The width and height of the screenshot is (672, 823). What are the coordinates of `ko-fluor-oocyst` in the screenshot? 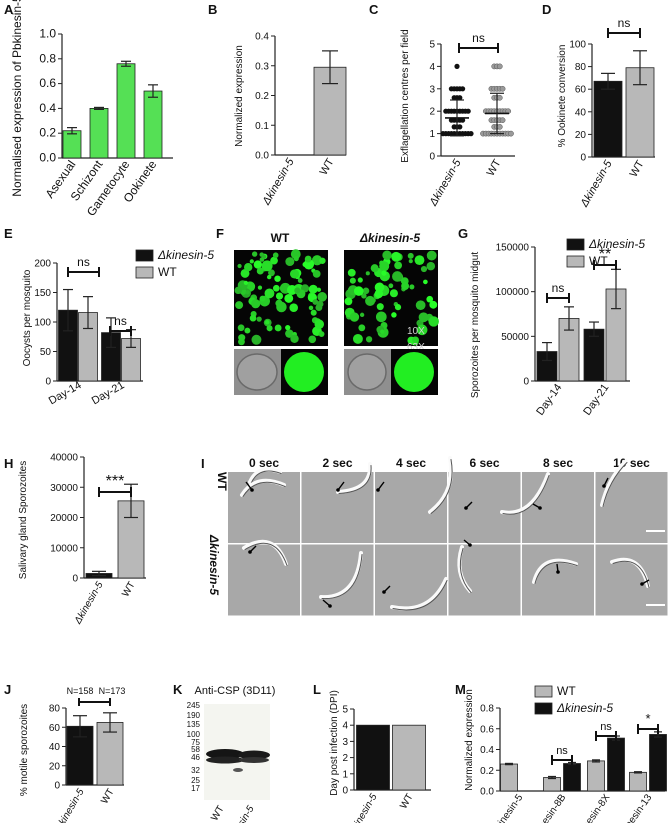 It's located at (414, 372).